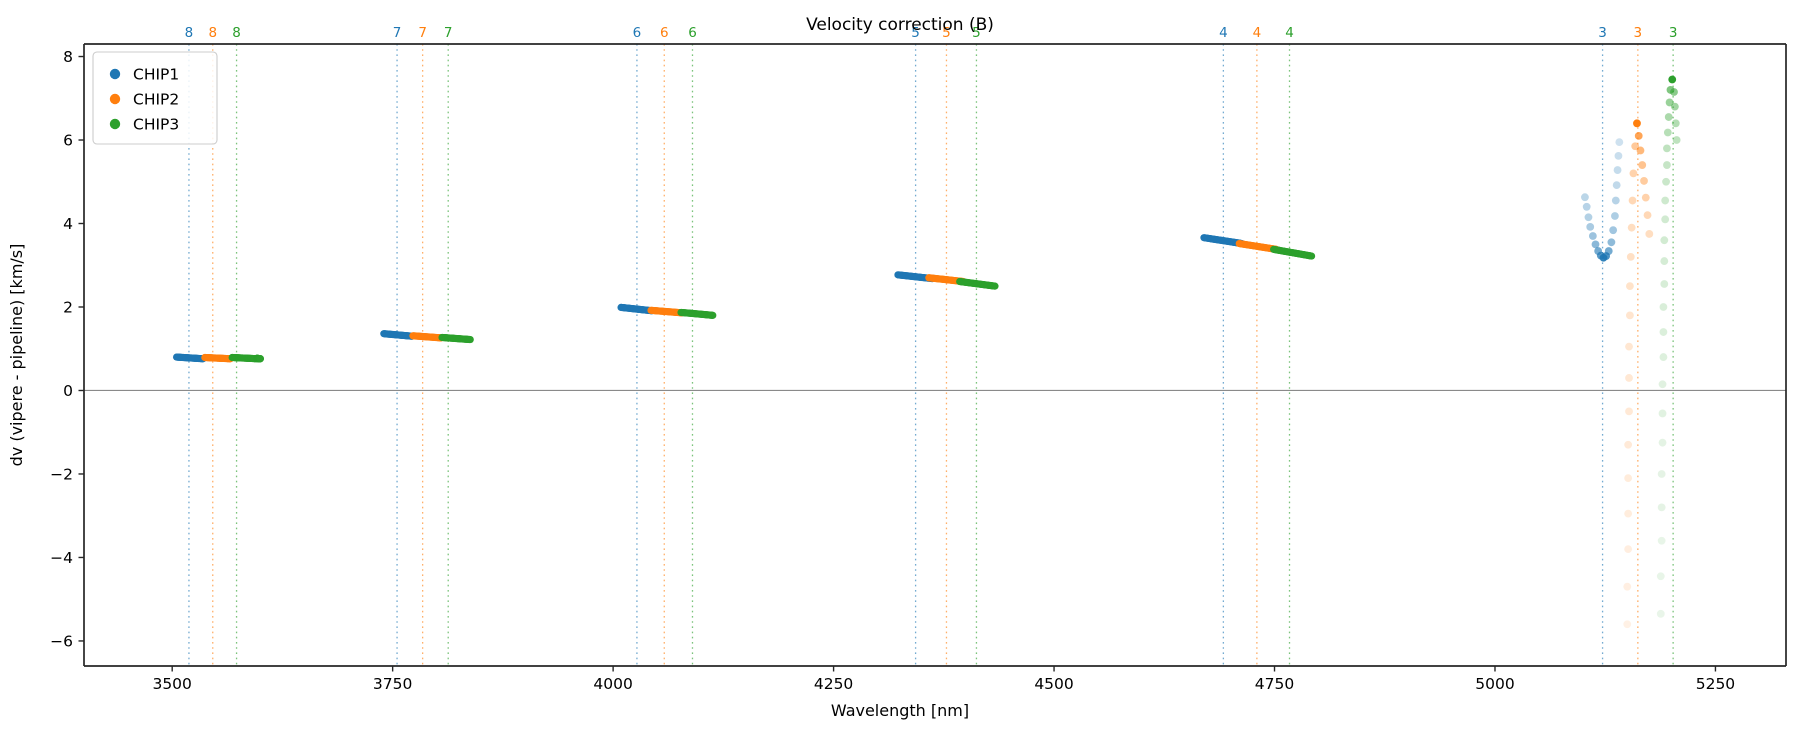 The image size is (1800, 750). I want to click on x-axis-title: Wavelength [nm], so click(900, 710).